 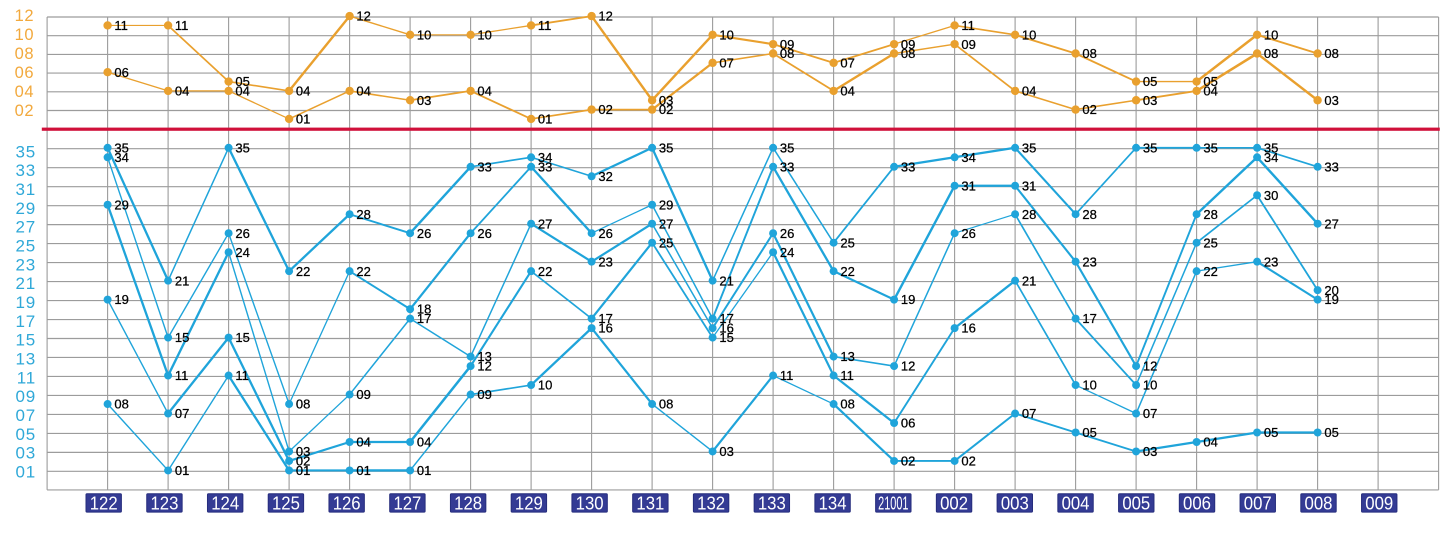 I want to click on svg-text: 130, so click(x=590, y=503).